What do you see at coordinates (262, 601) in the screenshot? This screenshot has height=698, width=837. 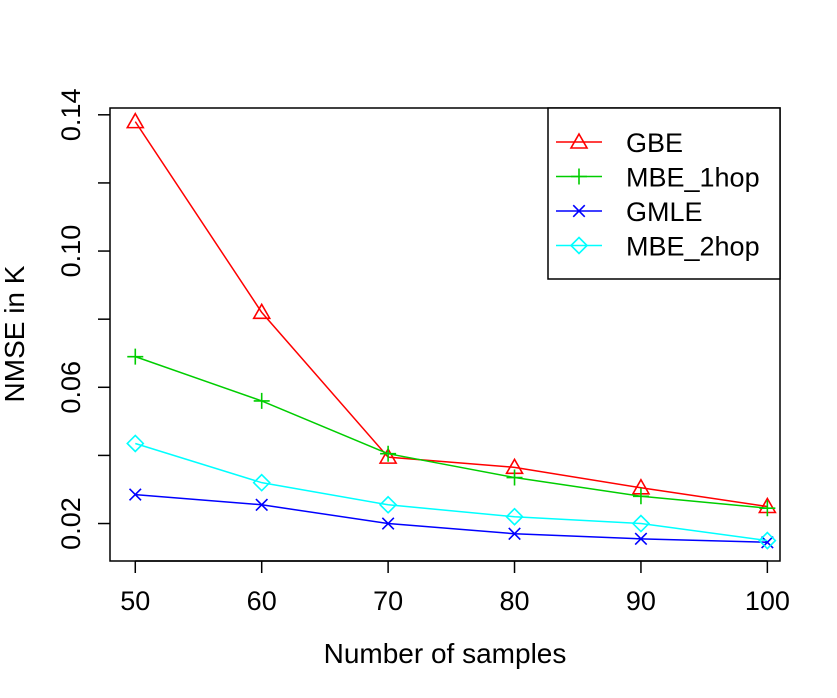 I see `x-tick-label: 60` at bounding box center [262, 601].